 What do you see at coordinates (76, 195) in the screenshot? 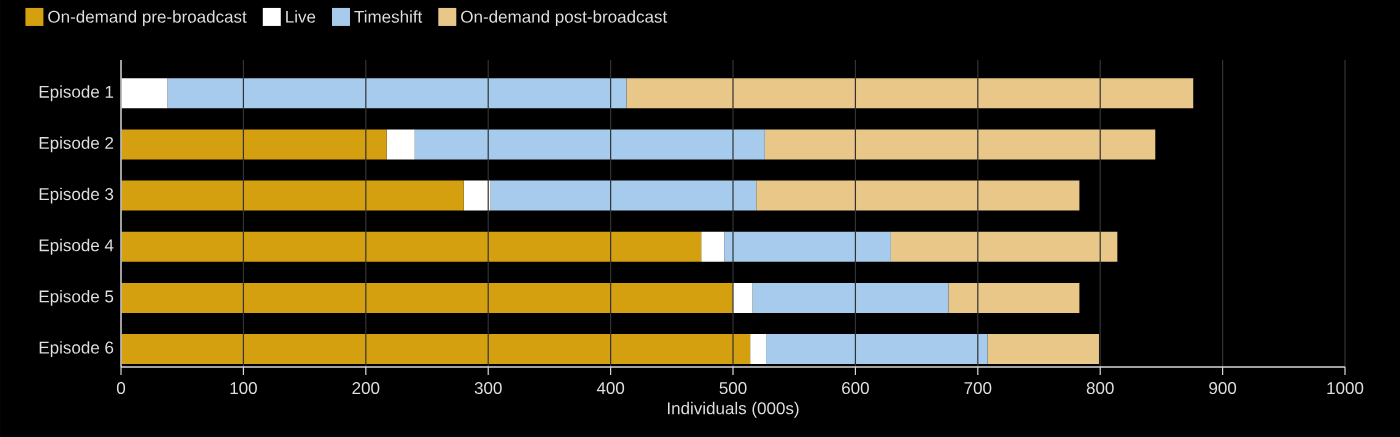
I see `y-tick-label: Episode 3` at bounding box center [76, 195].